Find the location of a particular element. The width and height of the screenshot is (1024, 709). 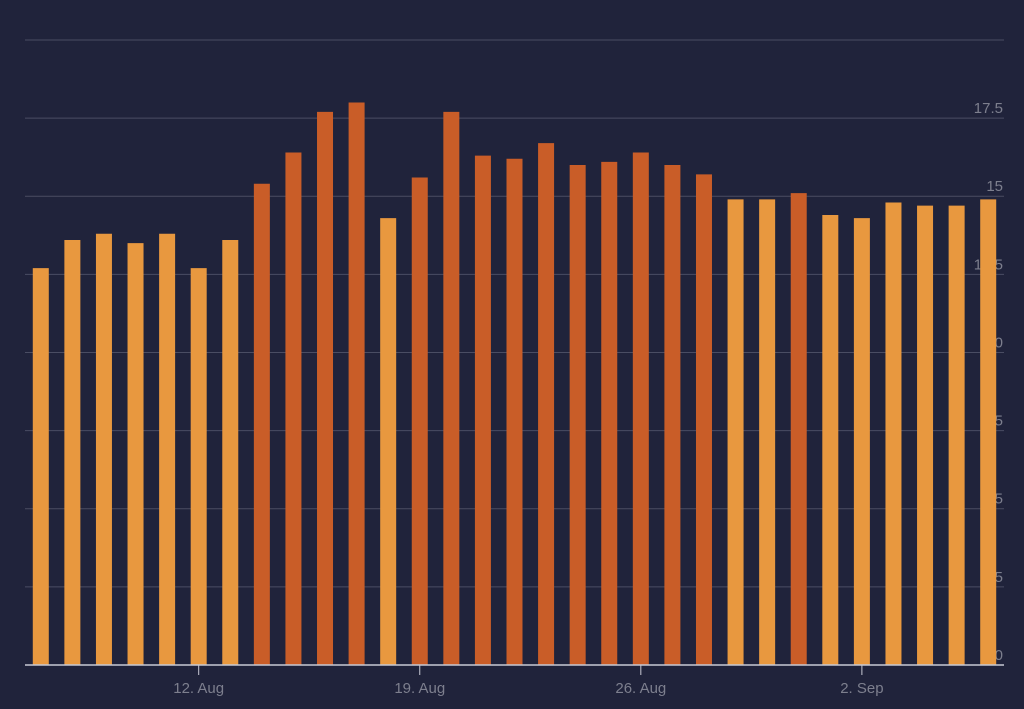

y-tick-label: 17.5 is located at coordinates (988, 108).